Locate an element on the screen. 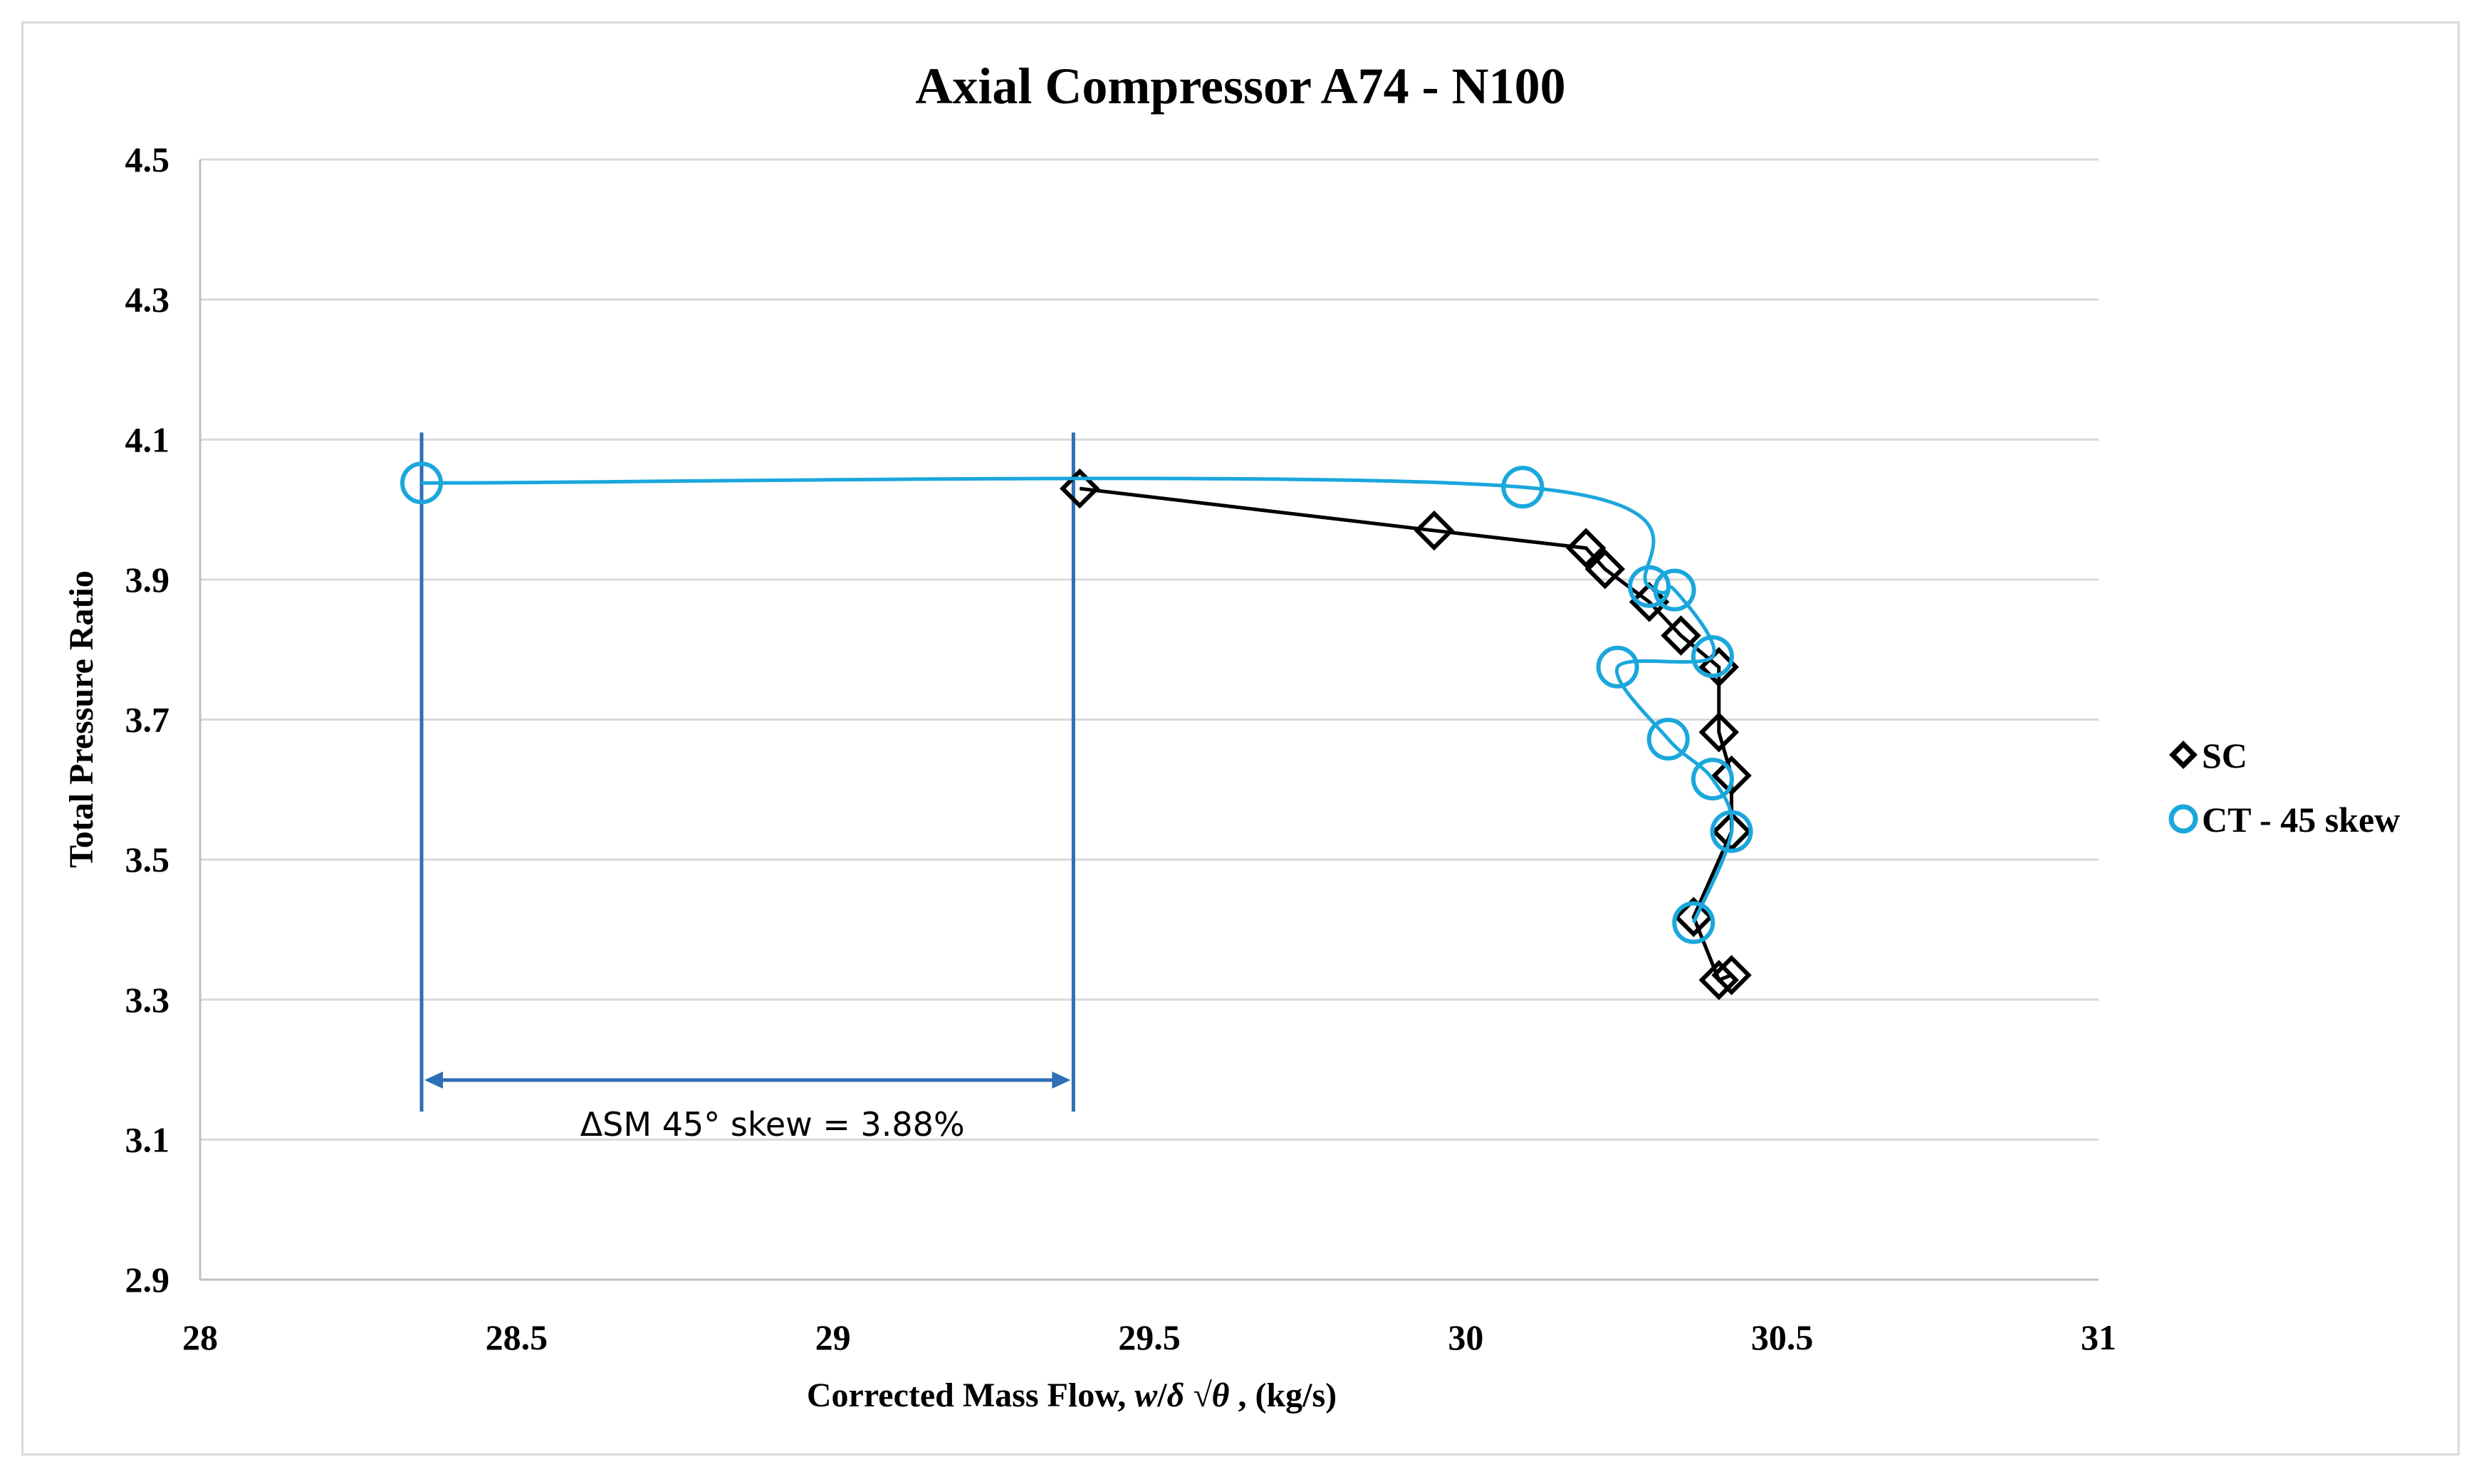  annotation-arrowhead-left is located at coordinates (434, 1080).